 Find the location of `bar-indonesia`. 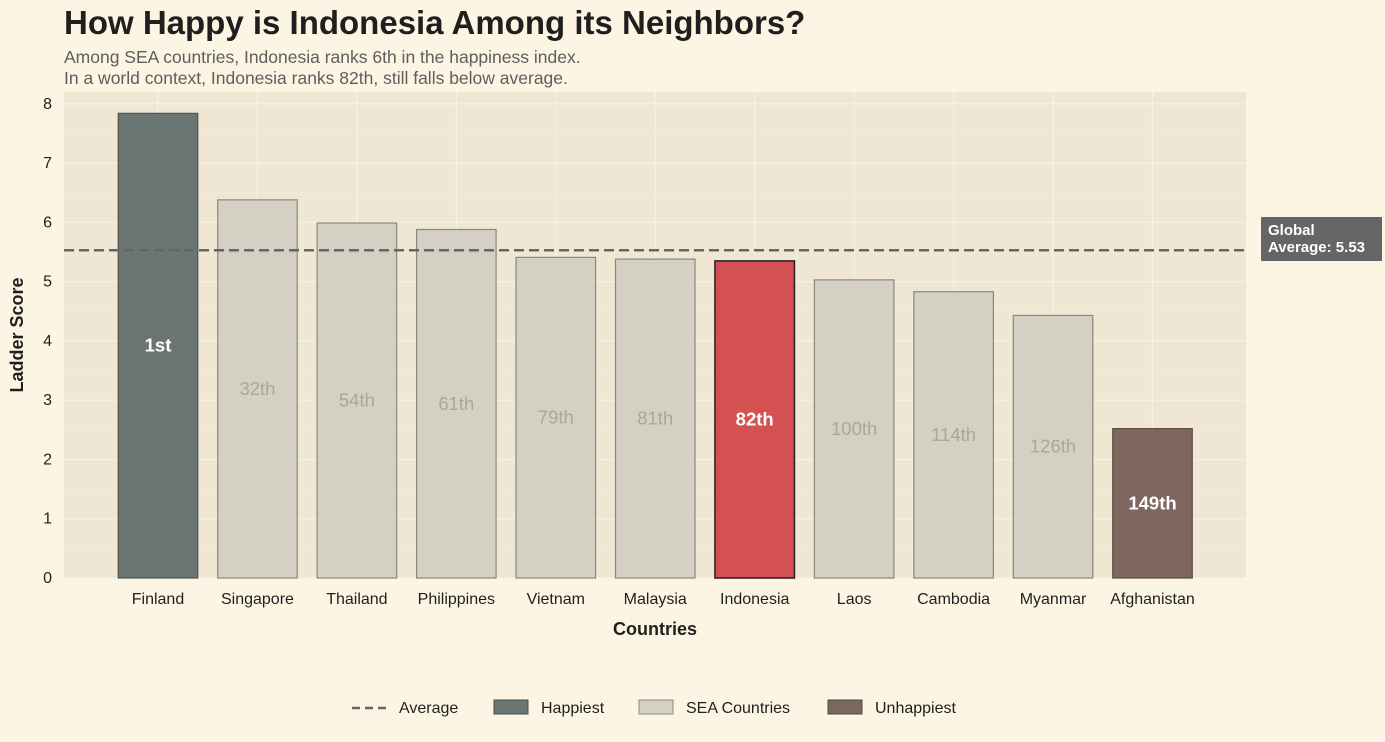

bar-indonesia is located at coordinates (755, 419).